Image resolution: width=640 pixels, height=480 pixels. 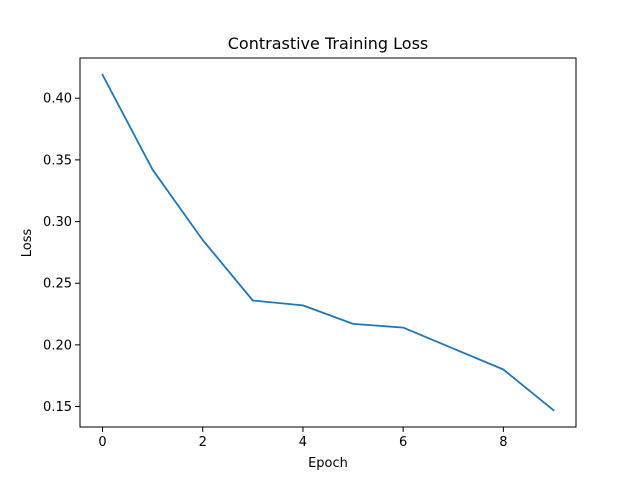 I want to click on x-tick-label: 8, so click(x=503, y=442).